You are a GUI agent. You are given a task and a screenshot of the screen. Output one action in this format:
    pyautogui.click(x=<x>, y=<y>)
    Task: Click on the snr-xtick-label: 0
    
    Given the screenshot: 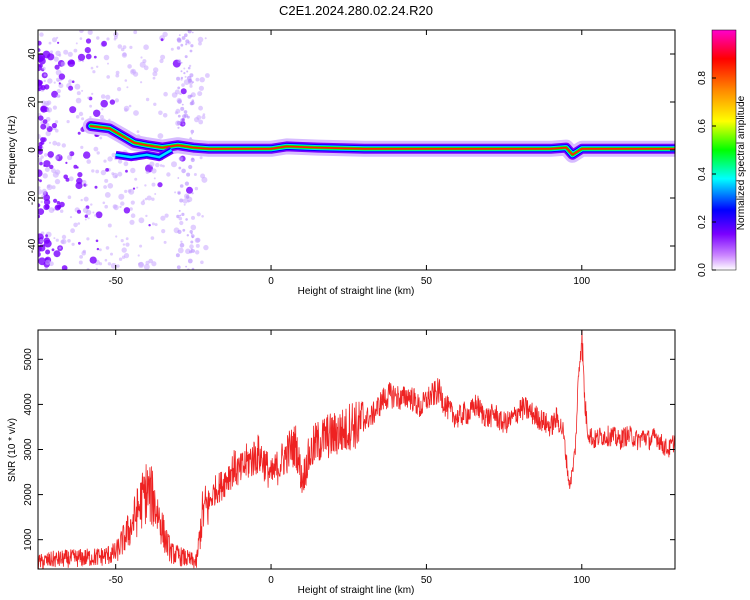 What is the action you would take?
    pyautogui.click(x=271, y=580)
    